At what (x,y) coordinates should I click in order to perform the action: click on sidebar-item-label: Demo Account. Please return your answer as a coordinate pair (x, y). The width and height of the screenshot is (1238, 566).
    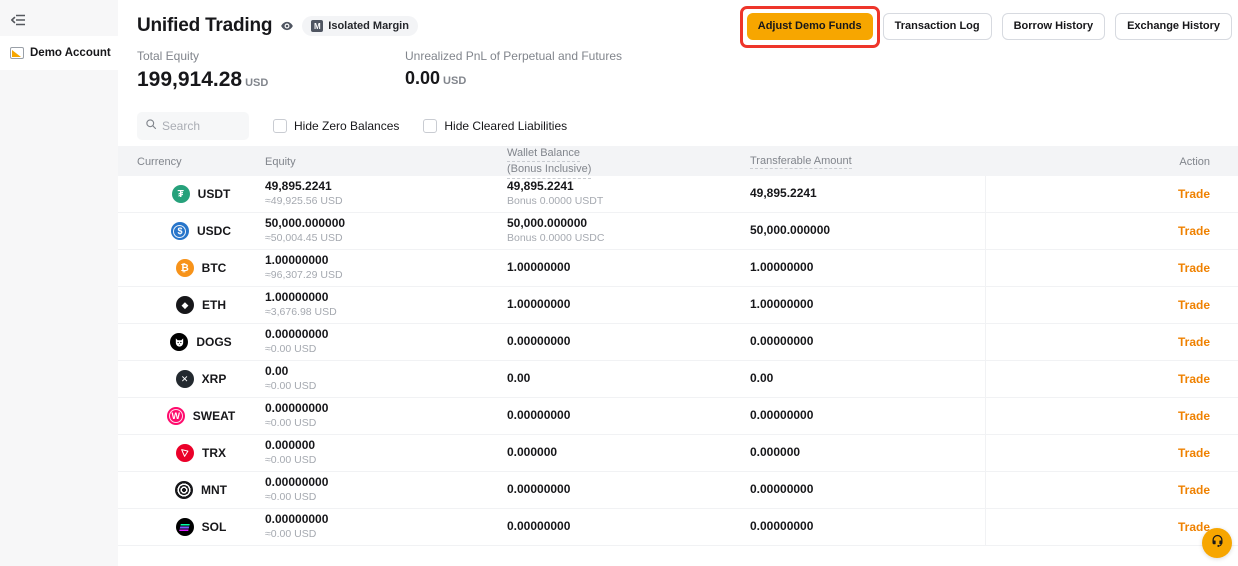
    Looking at the image, I should click on (70, 53).